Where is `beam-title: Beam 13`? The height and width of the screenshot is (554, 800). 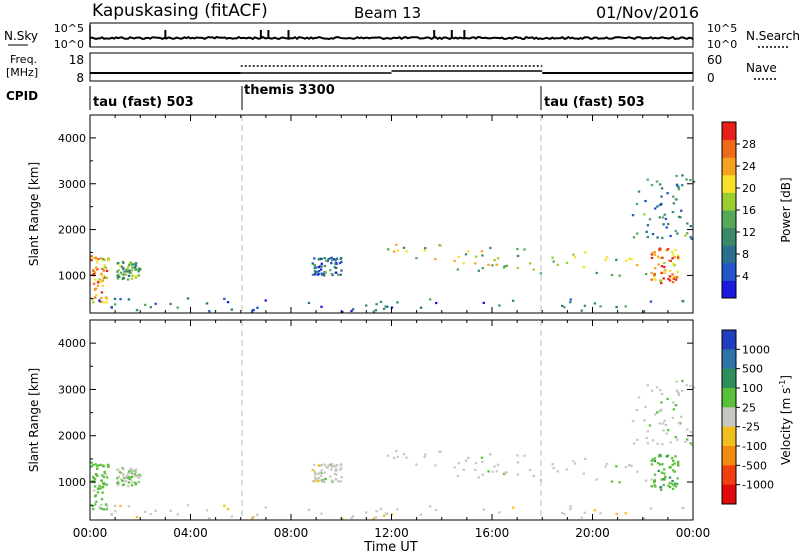
beam-title: Beam 13 is located at coordinates (387, 13).